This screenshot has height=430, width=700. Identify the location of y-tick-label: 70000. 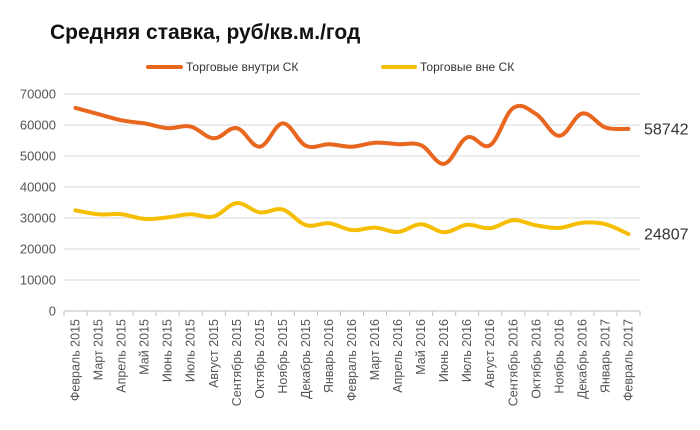
(38, 94).